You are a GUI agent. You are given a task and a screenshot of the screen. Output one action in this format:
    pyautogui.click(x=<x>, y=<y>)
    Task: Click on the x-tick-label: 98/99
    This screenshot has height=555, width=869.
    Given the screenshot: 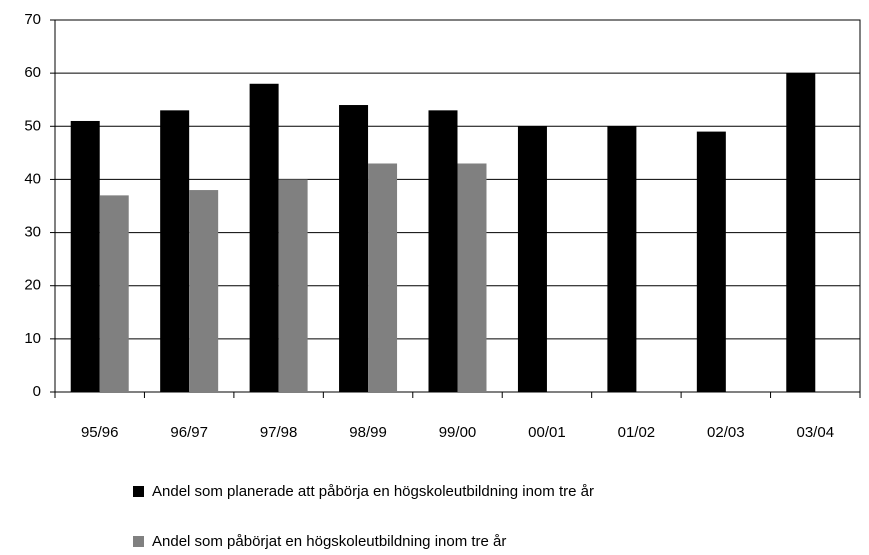 What is the action you would take?
    pyautogui.click(x=368, y=432)
    